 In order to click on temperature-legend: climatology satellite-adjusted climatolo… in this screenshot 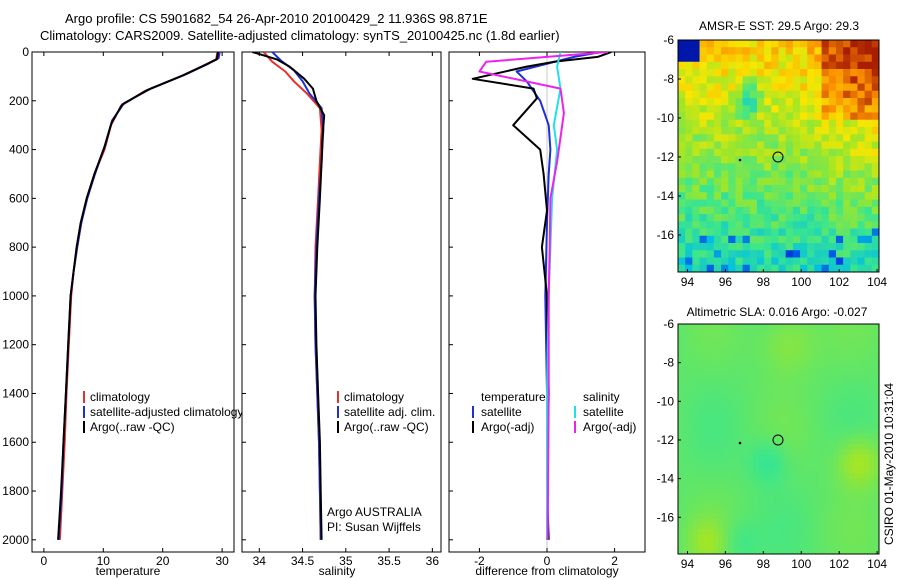, I will do `click(163, 412)`.